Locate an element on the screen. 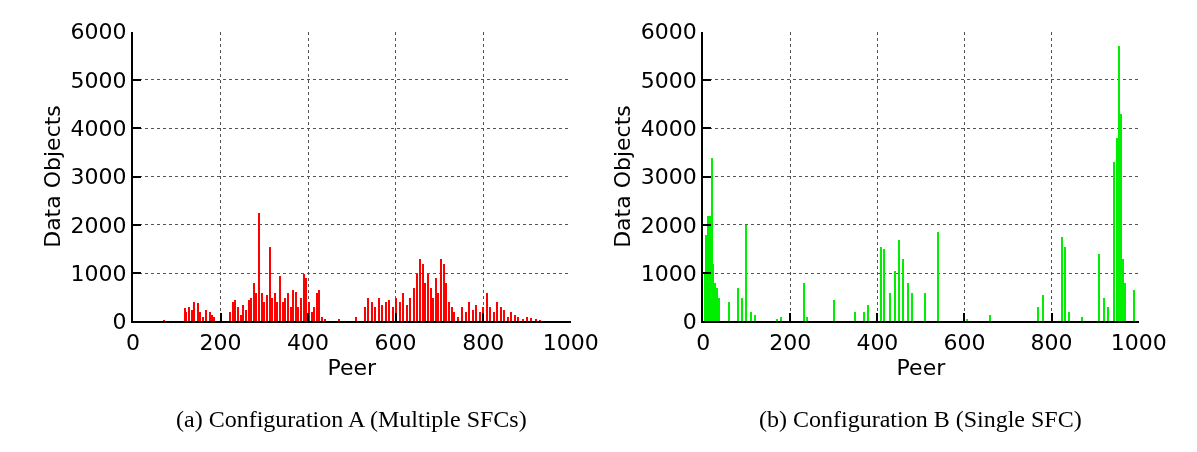 This screenshot has height=452, width=1197. text: (b) Configuration B (Single SFC) is located at coordinates (920, 419).